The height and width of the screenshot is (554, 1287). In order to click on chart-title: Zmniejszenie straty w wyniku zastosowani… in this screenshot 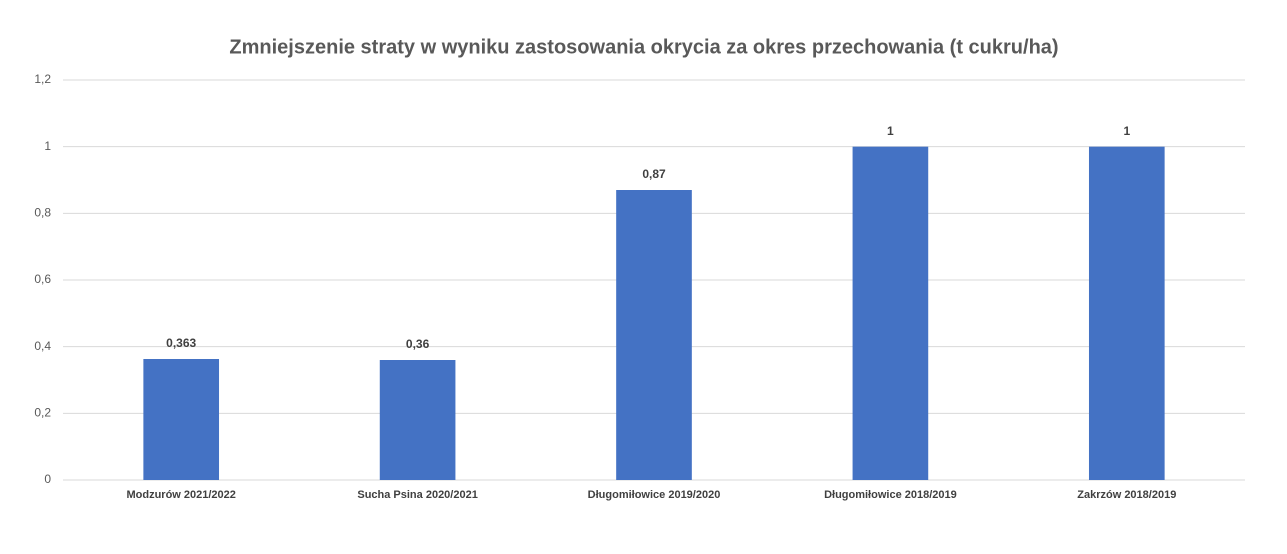, I will do `click(643, 47)`.